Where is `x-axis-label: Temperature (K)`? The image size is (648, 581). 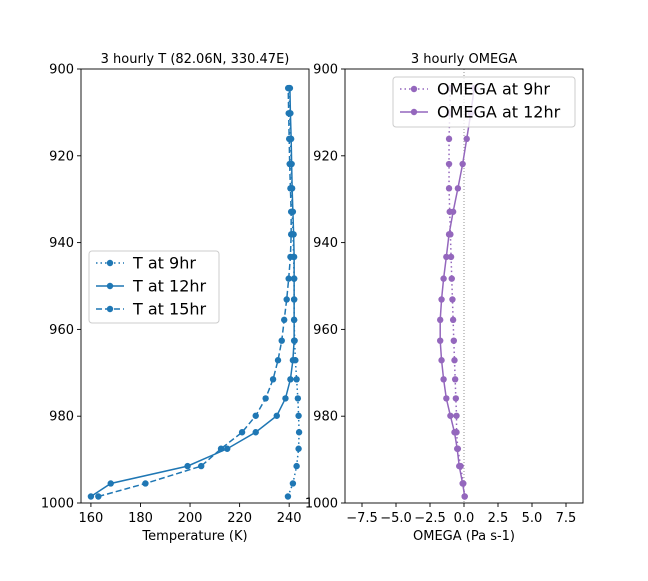
x-axis-label: Temperature (K) is located at coordinates (194, 536).